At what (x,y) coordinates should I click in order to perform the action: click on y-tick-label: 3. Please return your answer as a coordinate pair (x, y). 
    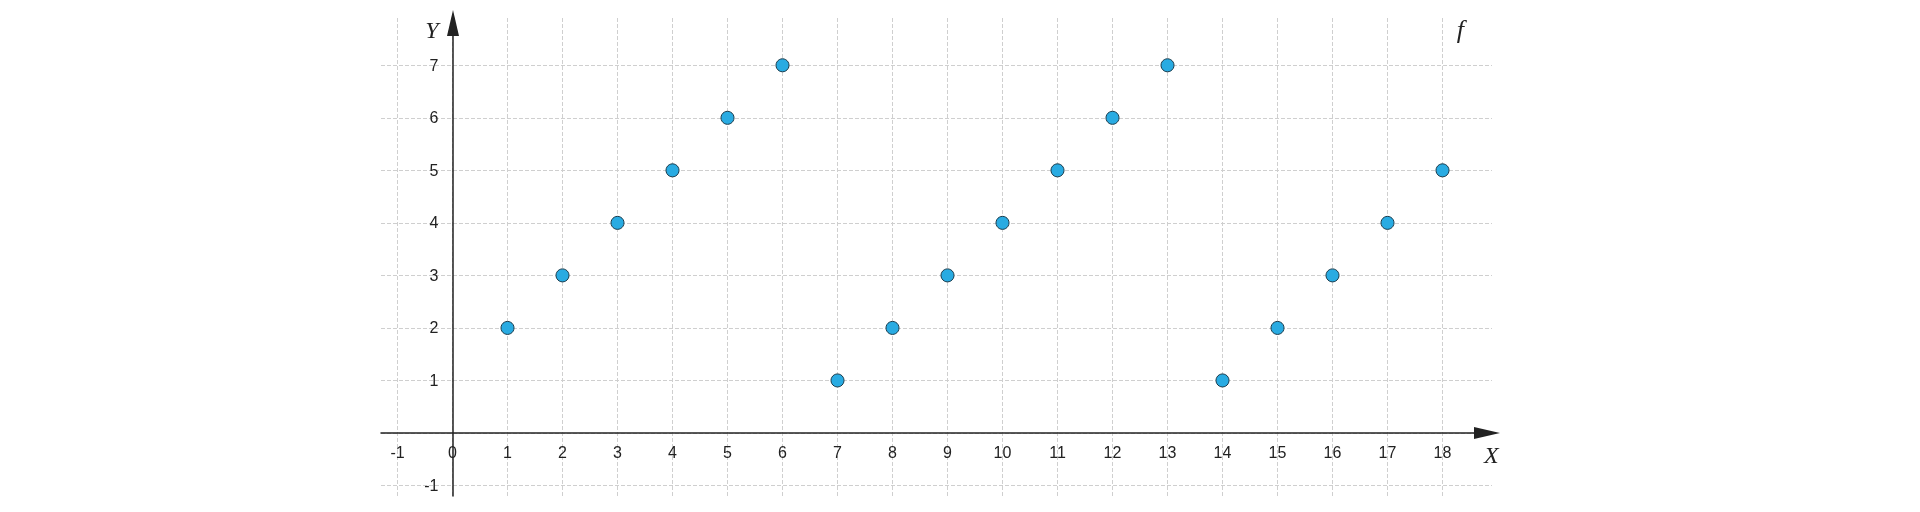
    Looking at the image, I should click on (434, 275).